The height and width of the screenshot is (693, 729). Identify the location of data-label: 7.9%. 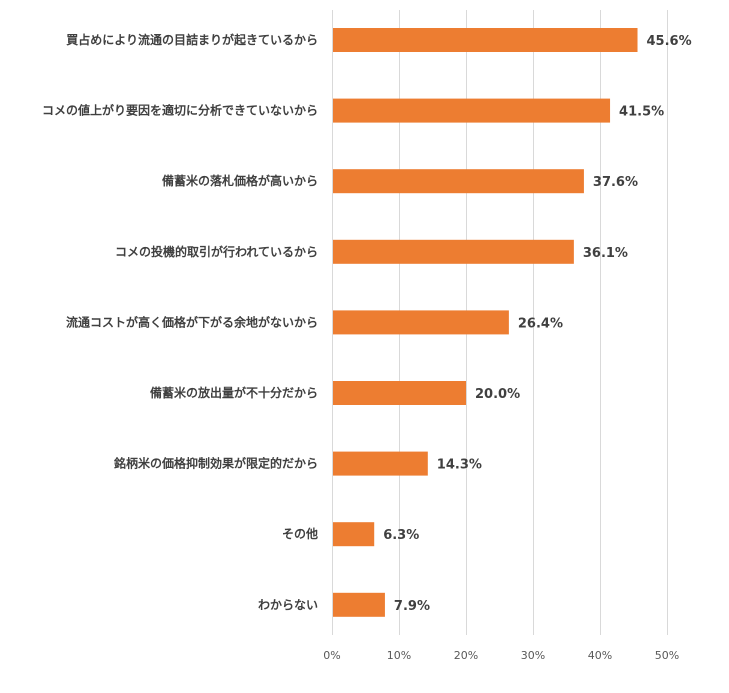
(412, 606).